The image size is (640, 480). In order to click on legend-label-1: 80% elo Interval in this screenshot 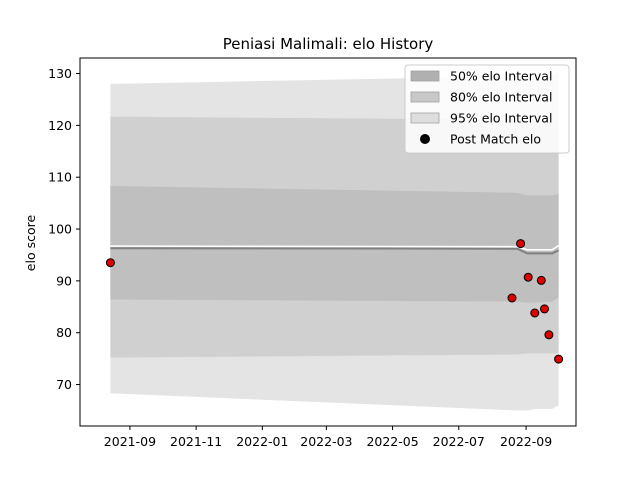, I will do `click(501, 97)`.